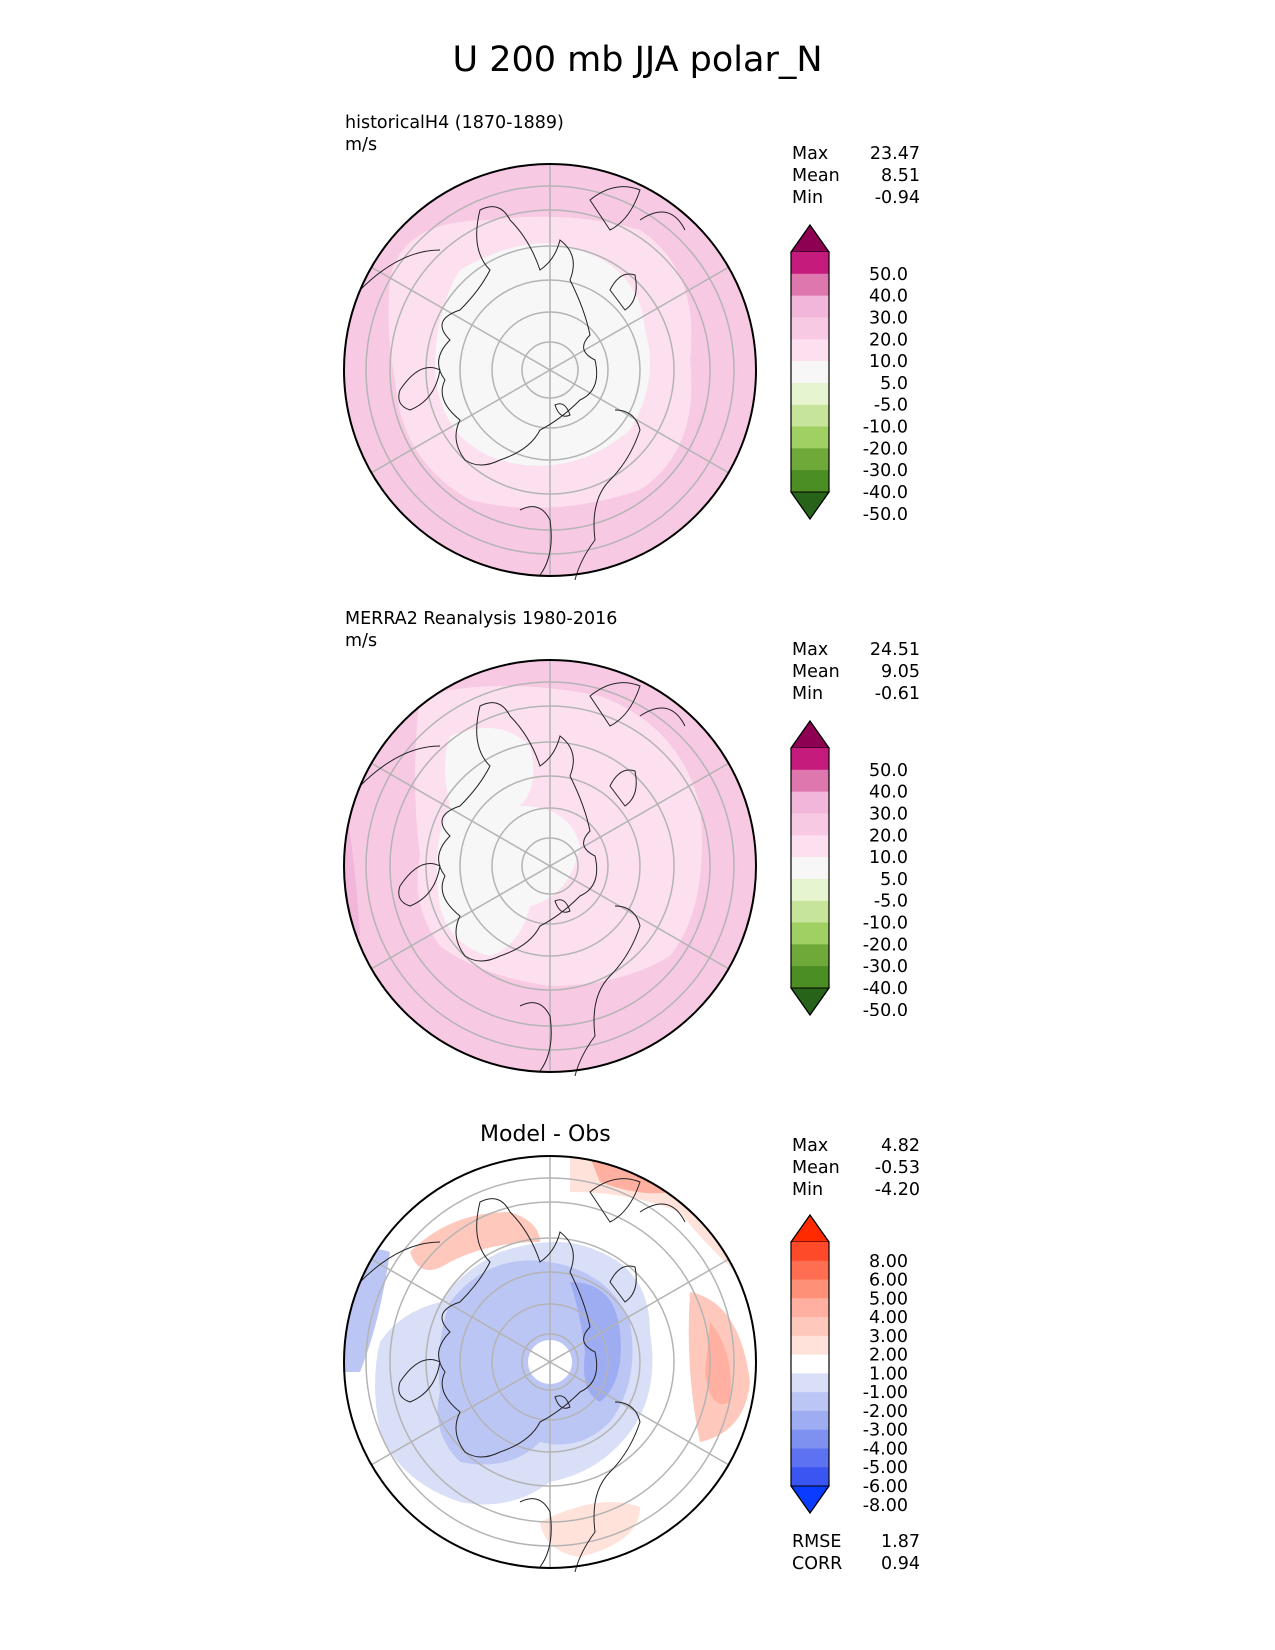 The width and height of the screenshot is (1275, 1650). Describe the element at coordinates (897, 1168) in the screenshot. I see `panel-3-stat-mean-value: -0.53` at that location.